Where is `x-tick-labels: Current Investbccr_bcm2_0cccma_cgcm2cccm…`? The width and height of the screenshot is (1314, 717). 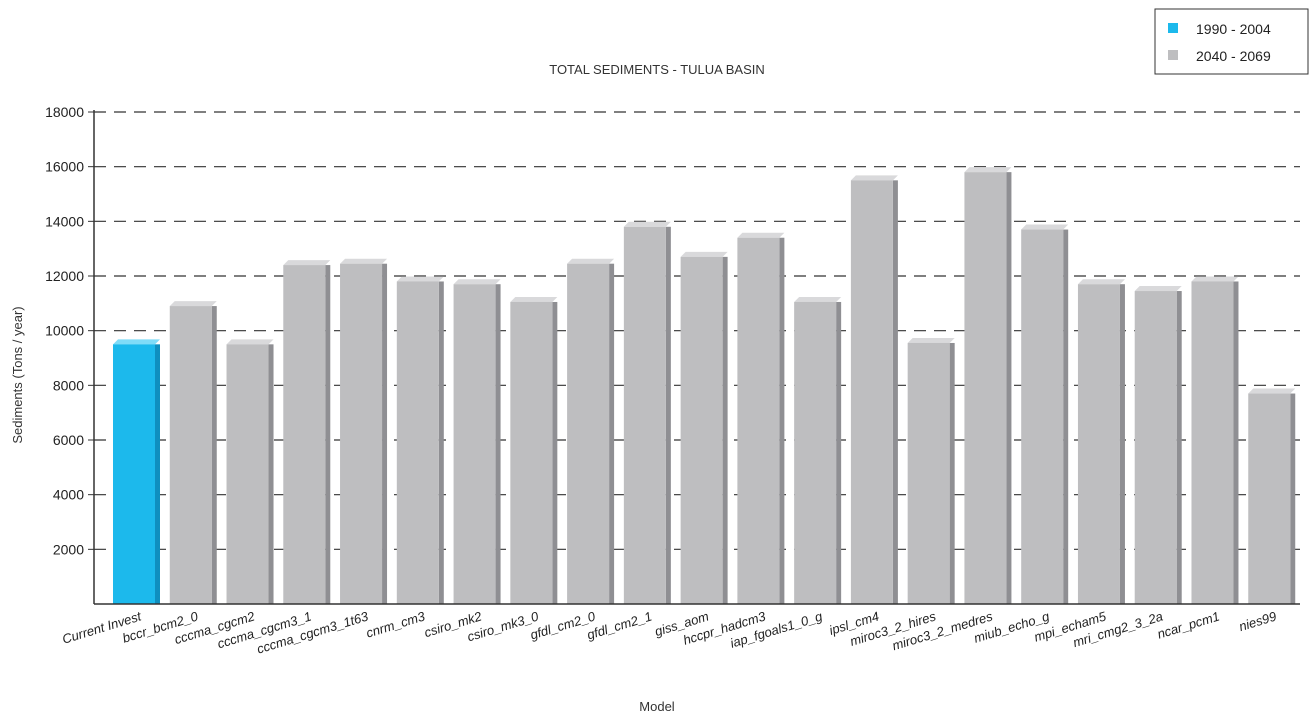 x-tick-labels: Current Investbccr_bcm2_0cccma_cgcm2cccm… is located at coordinates (669, 632).